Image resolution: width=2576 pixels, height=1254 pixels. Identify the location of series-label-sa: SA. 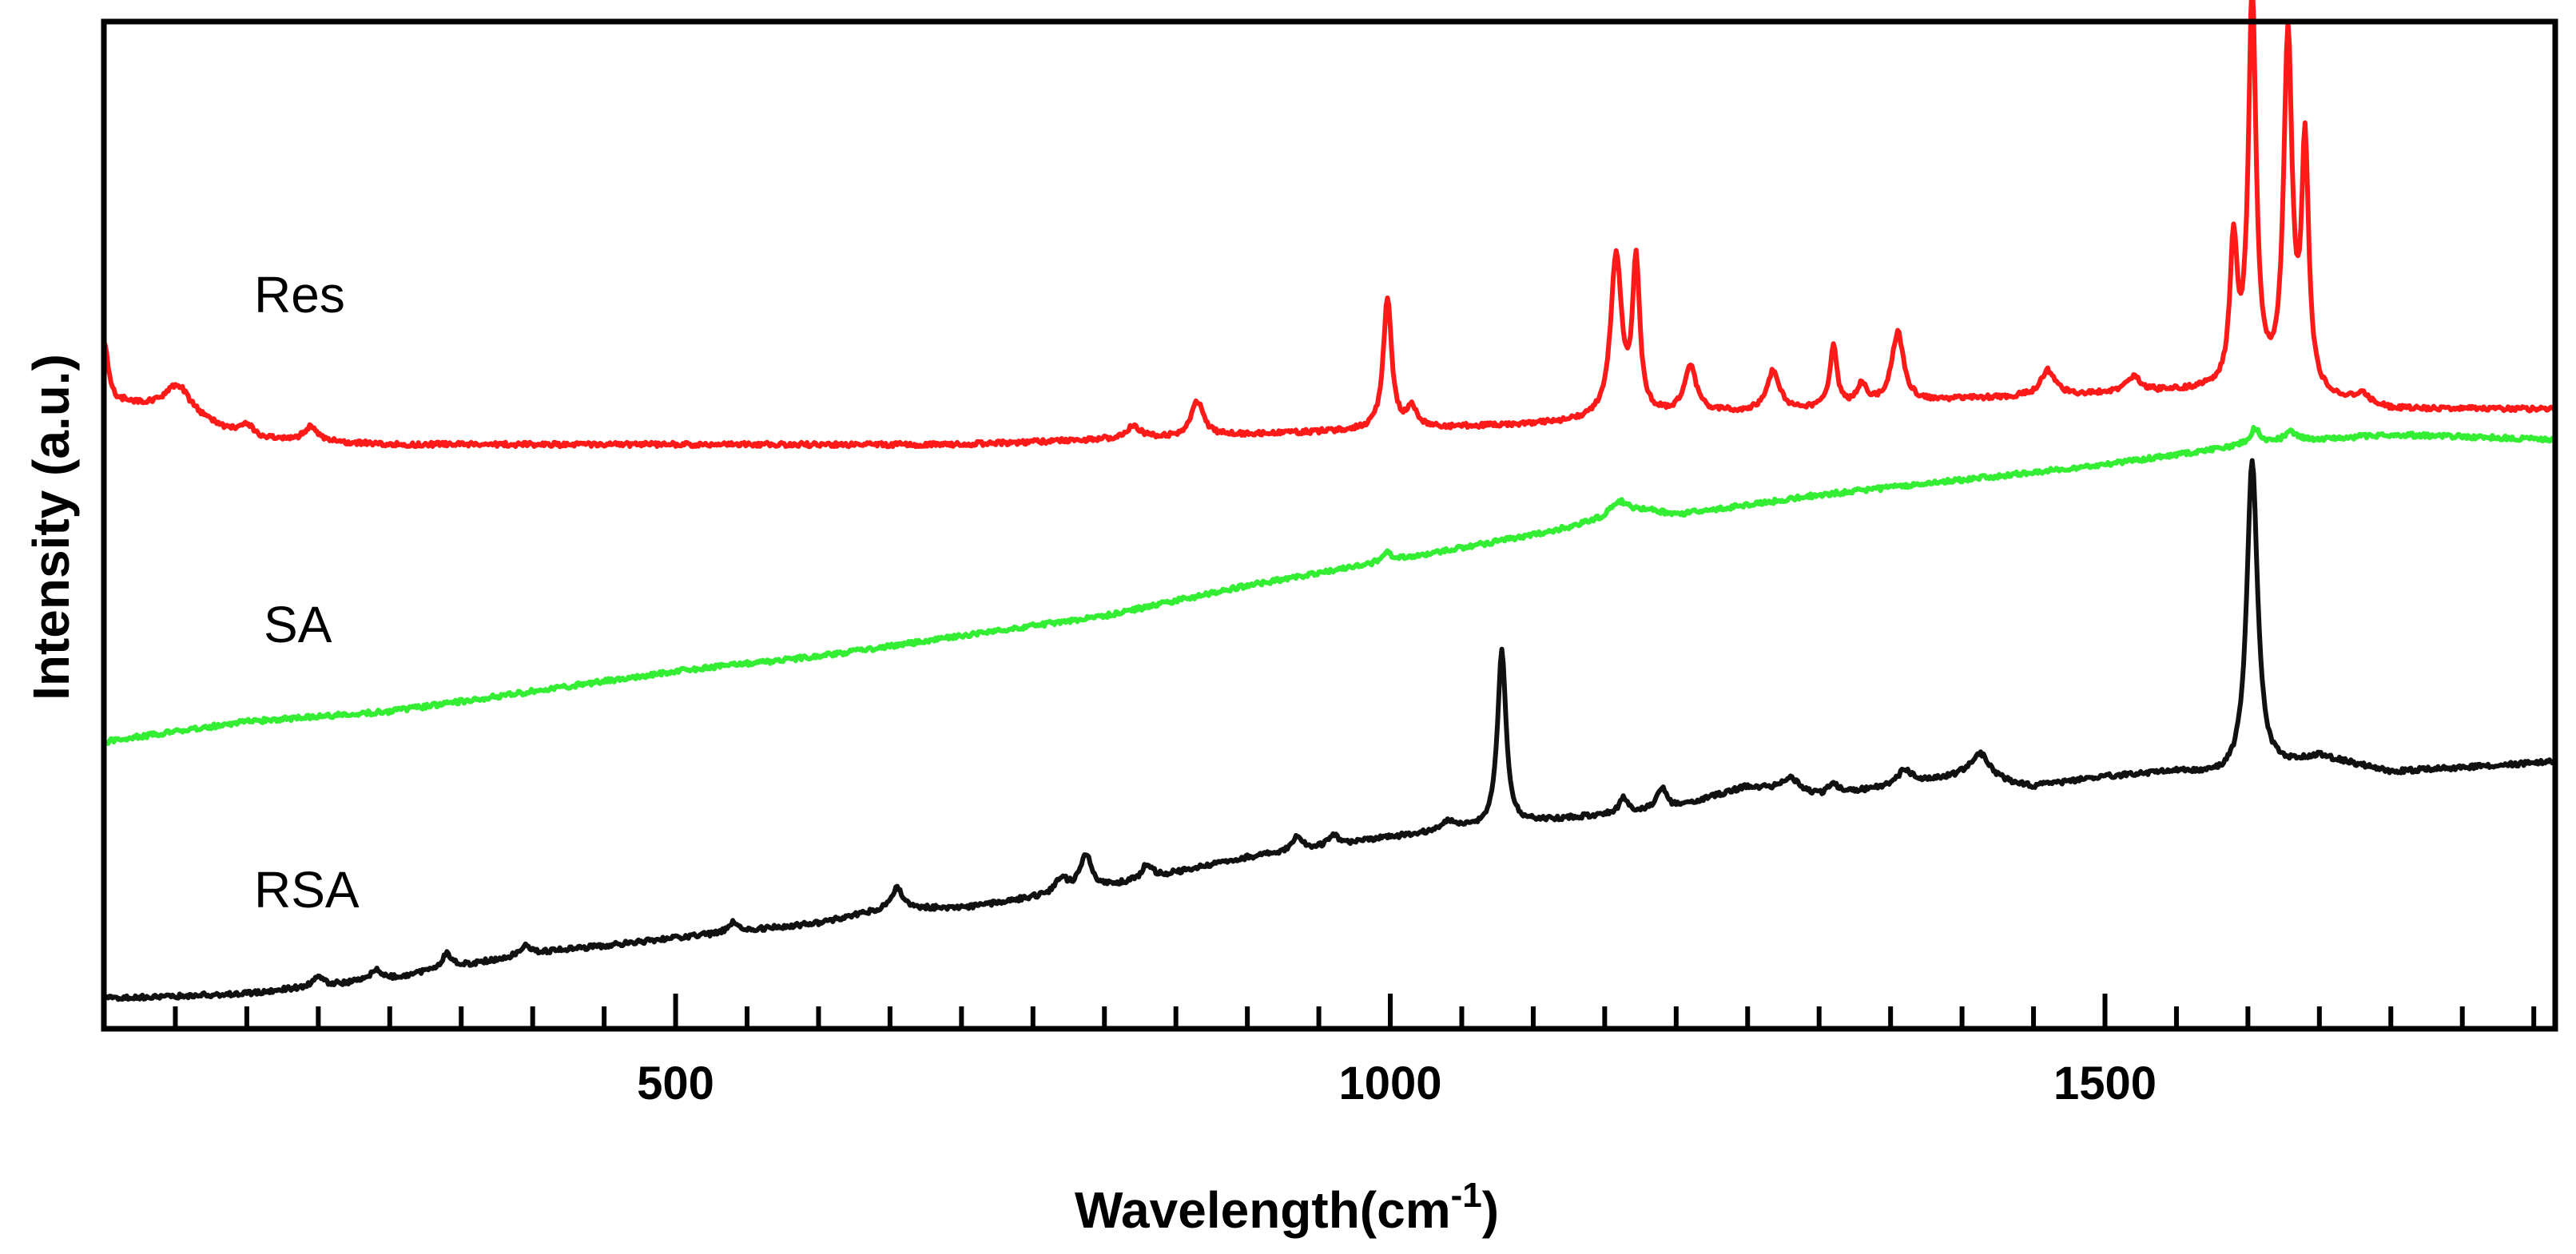
(298, 624).